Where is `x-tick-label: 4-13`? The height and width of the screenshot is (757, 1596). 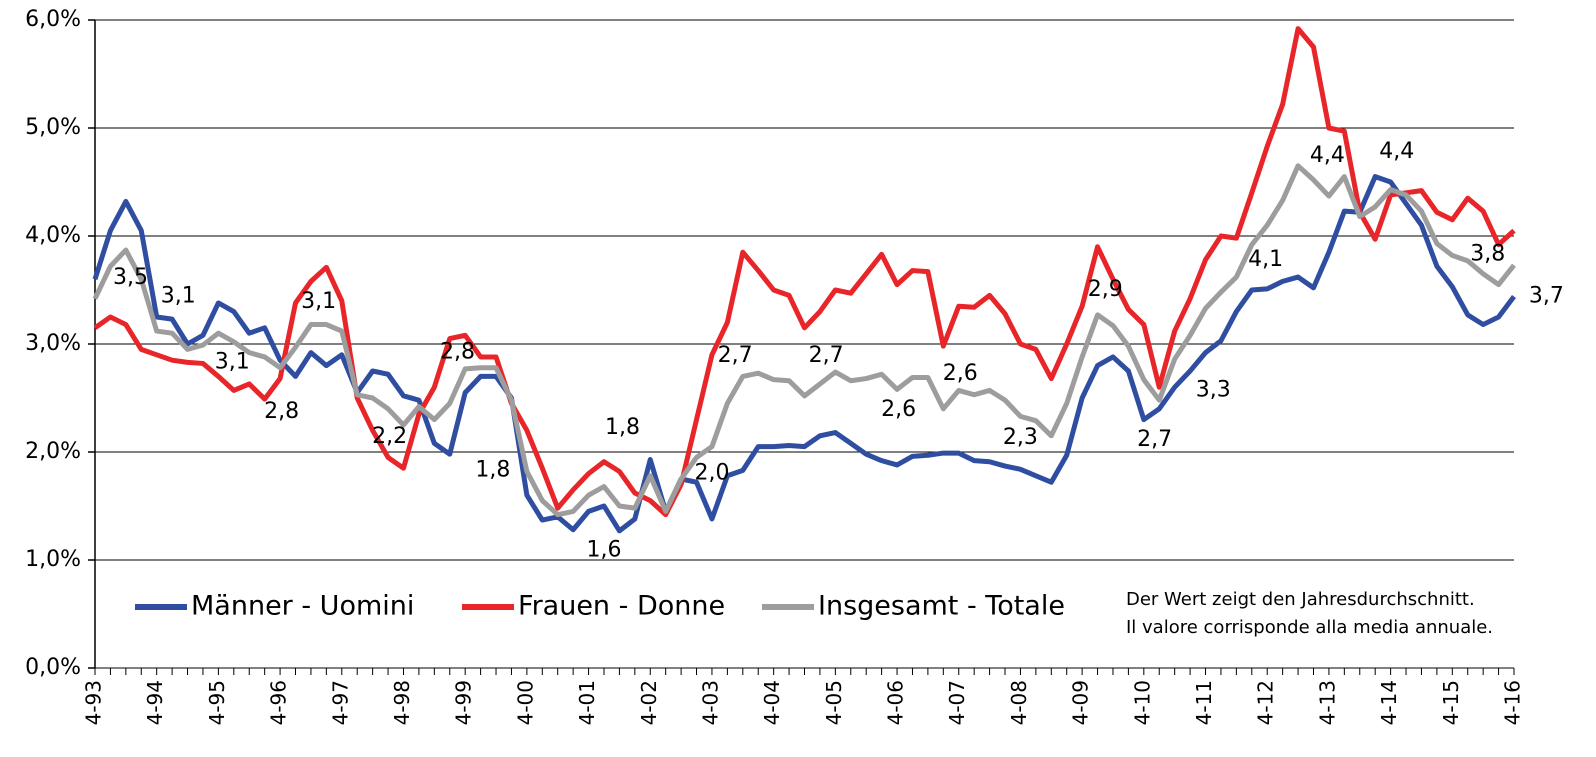 x-tick-label: 4-13 is located at coordinates (1327, 702).